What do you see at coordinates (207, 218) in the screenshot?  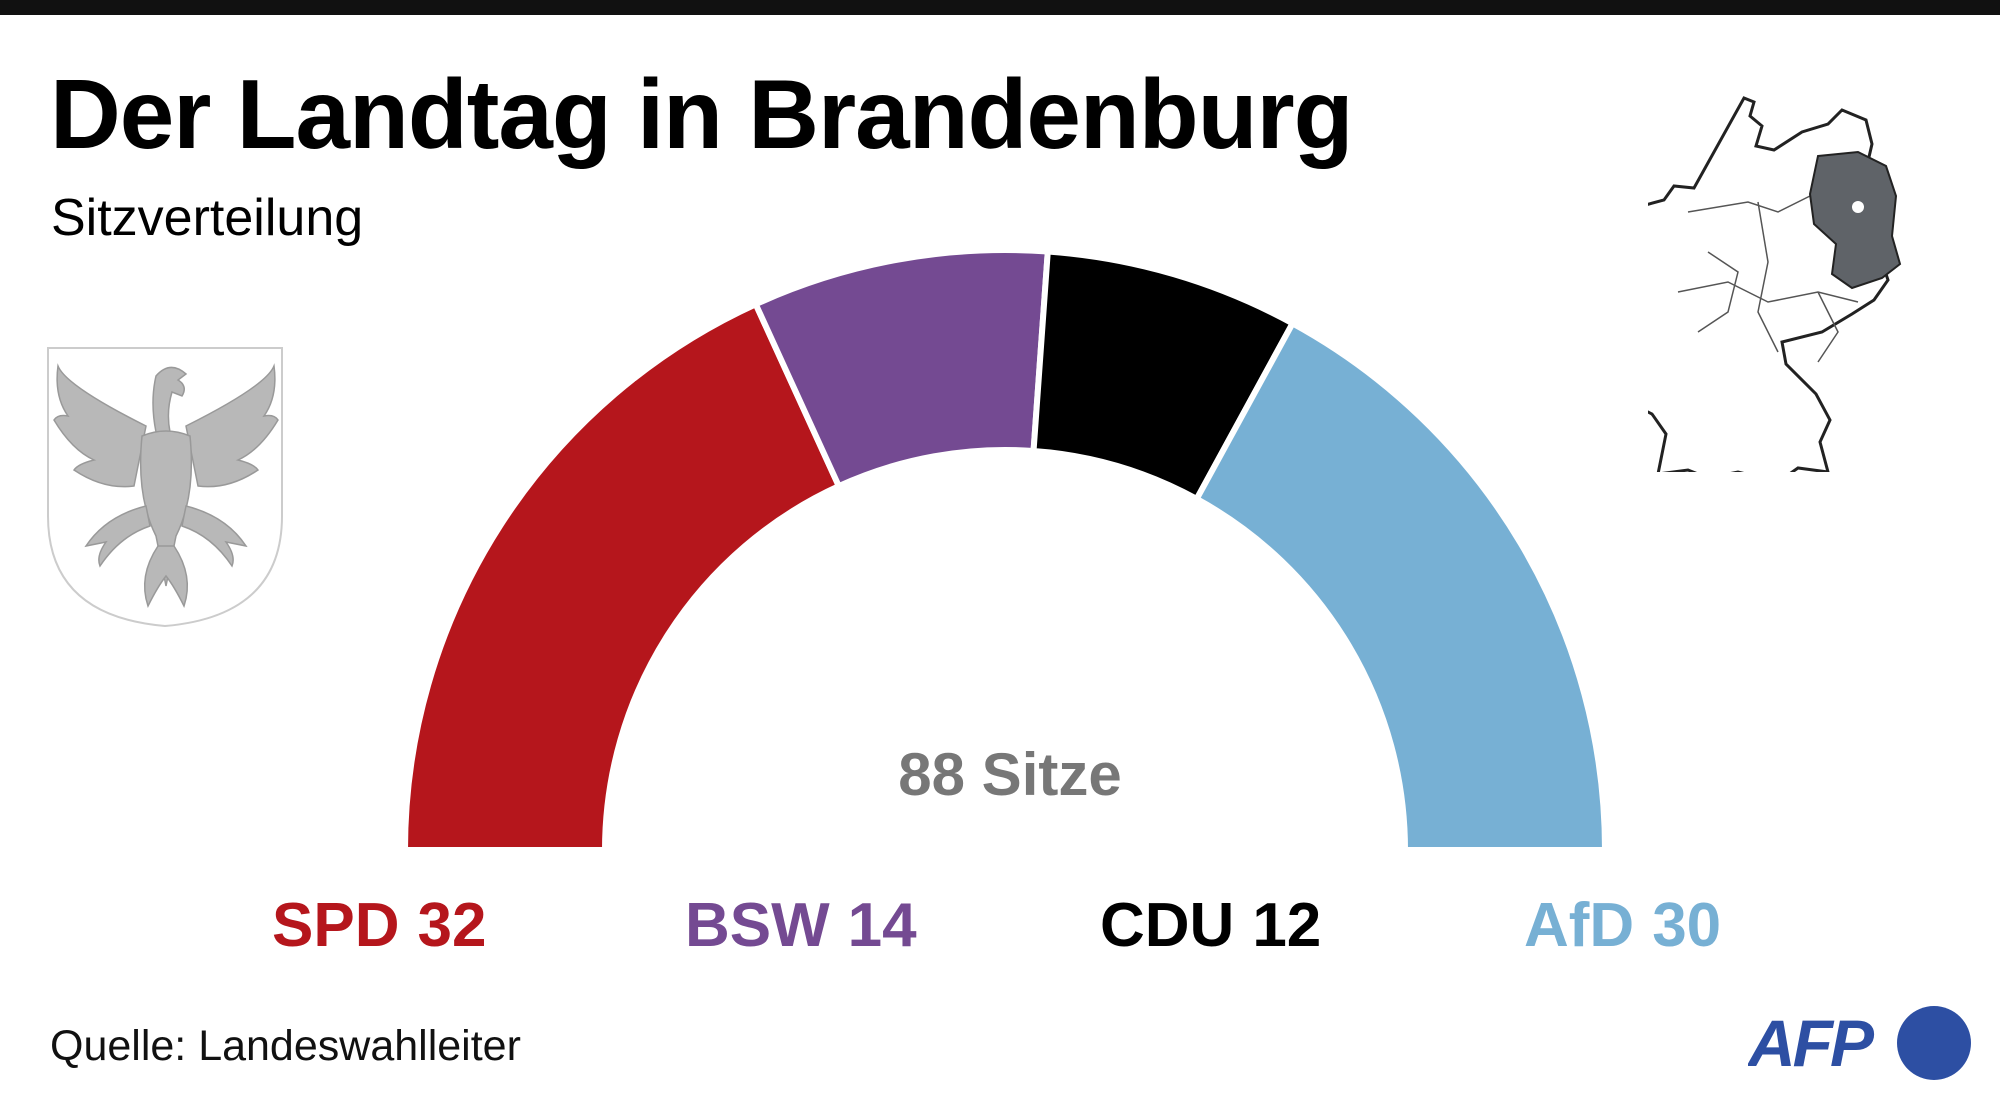 I see `chart-subtitle: Sitzverteilung` at bounding box center [207, 218].